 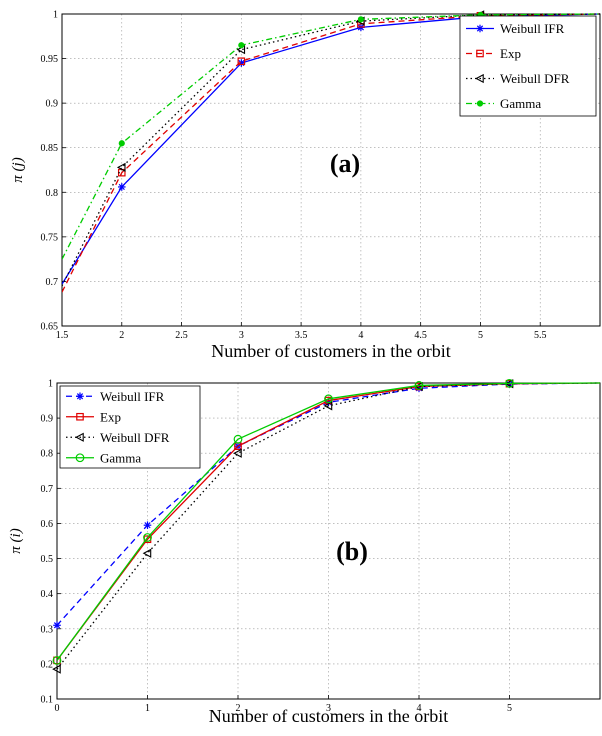 I want to click on x-tick-label: 4.5, so click(x=420, y=335).